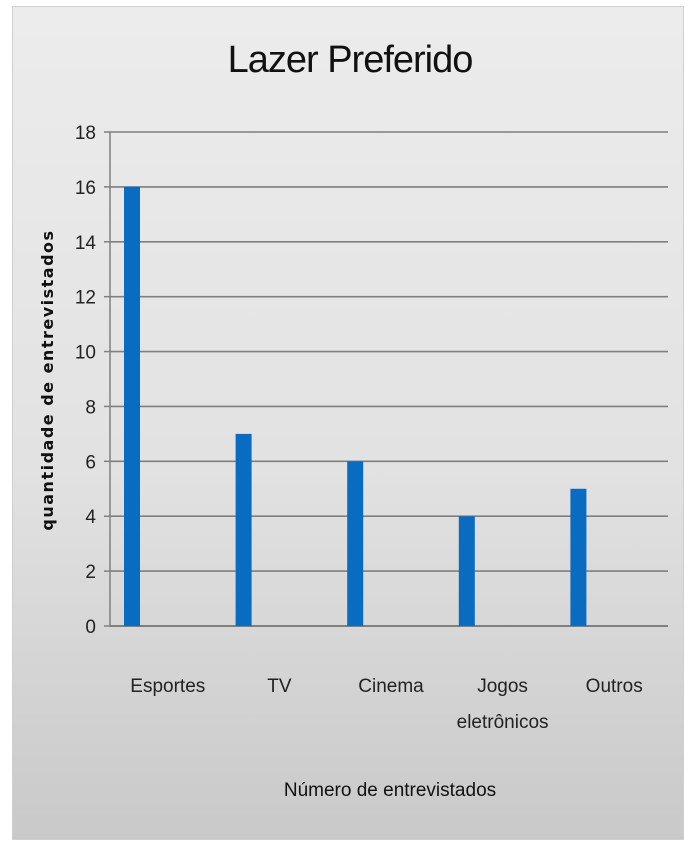 This screenshot has height=847, width=694. I want to click on x-category-label-line: Jogos, so click(502, 686).